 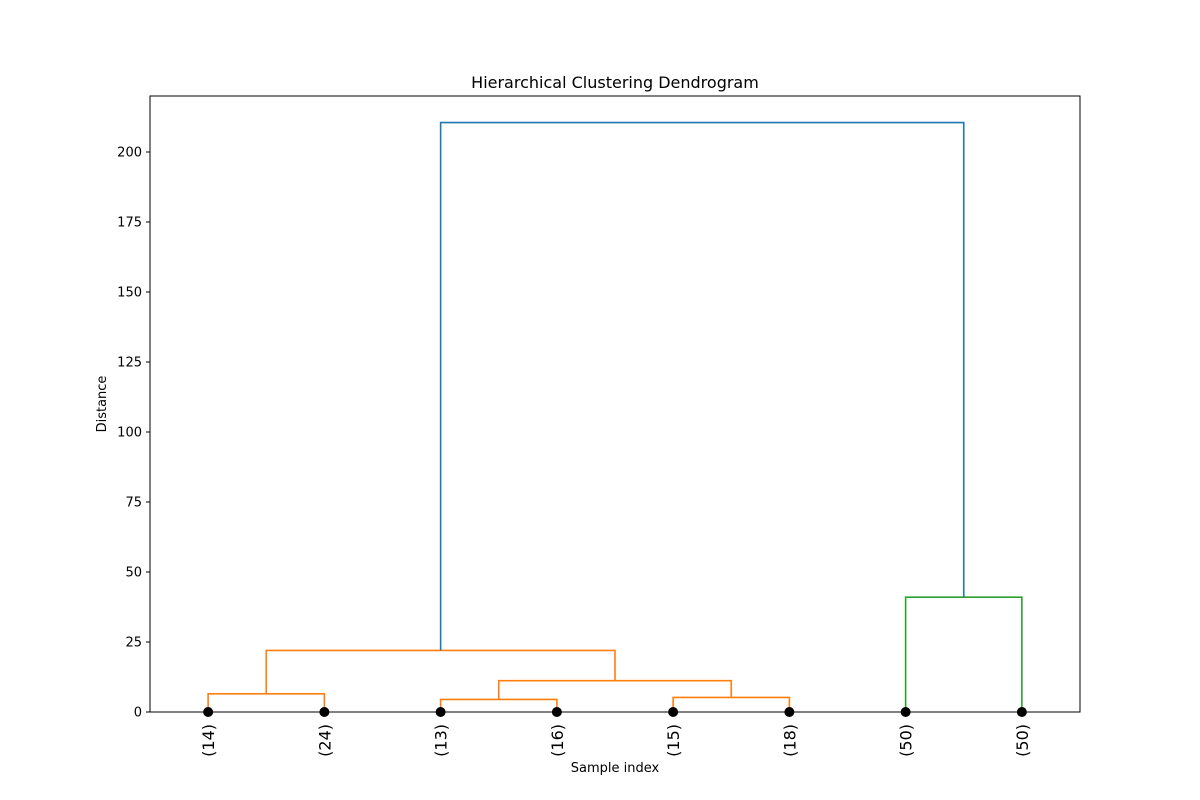 What do you see at coordinates (133, 503) in the screenshot?
I see `y-tick-label: 75` at bounding box center [133, 503].